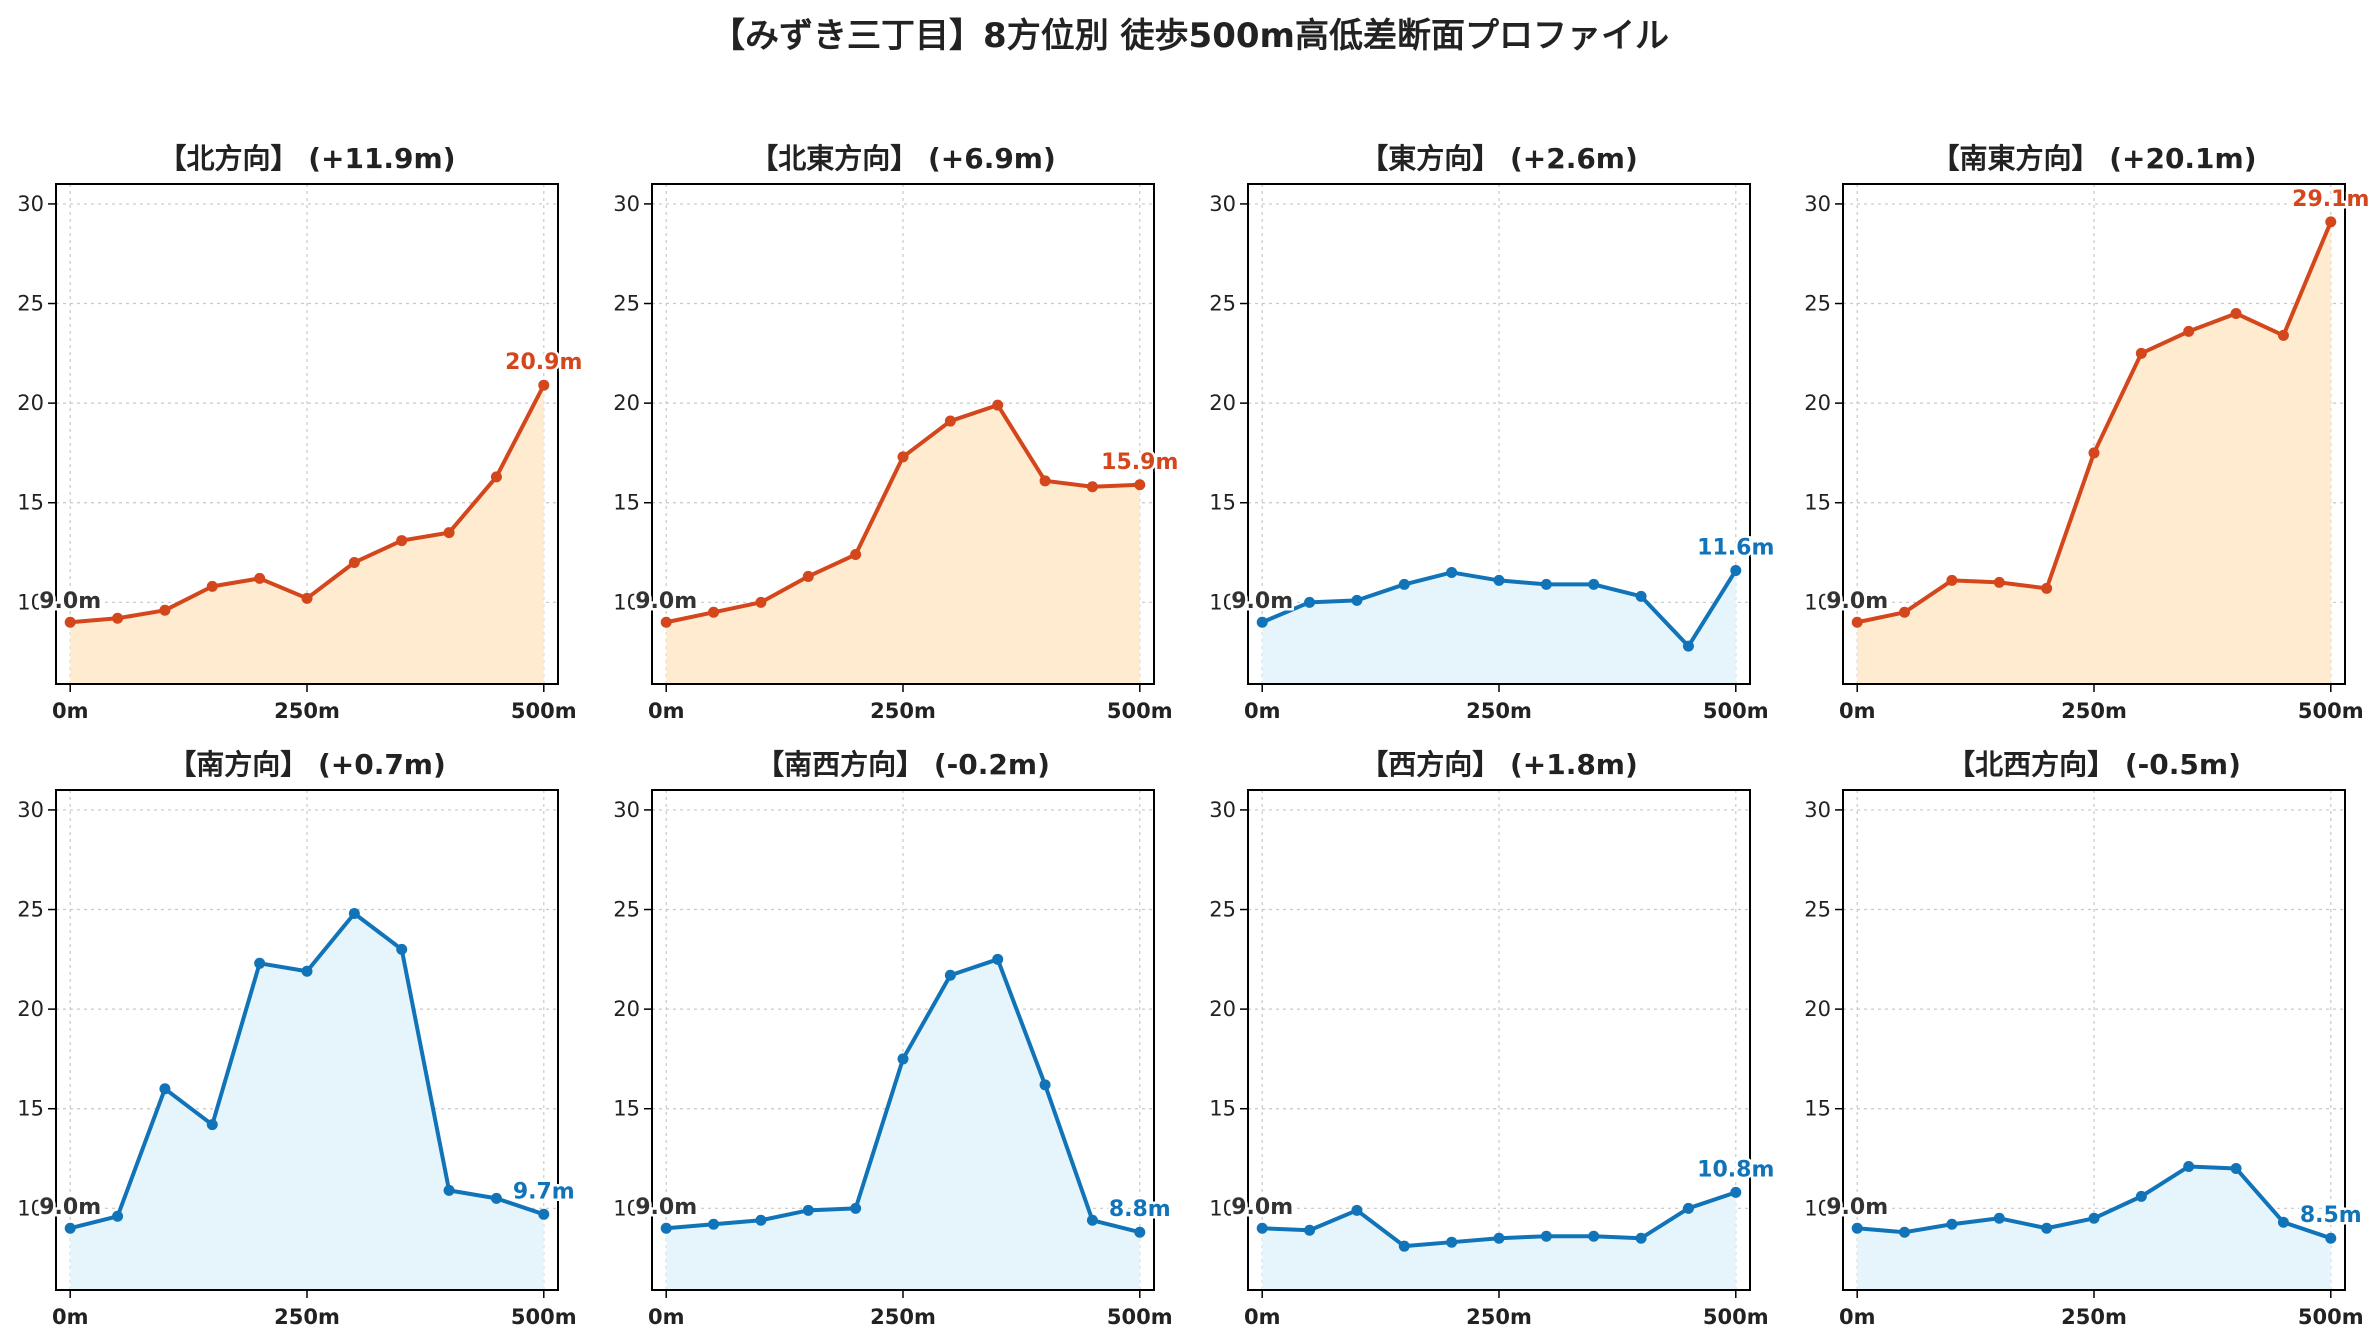 The width and height of the screenshot is (2380, 1340). I want to click on subplot-title: 【南西方向】 (-0.2m), so click(903, 764).